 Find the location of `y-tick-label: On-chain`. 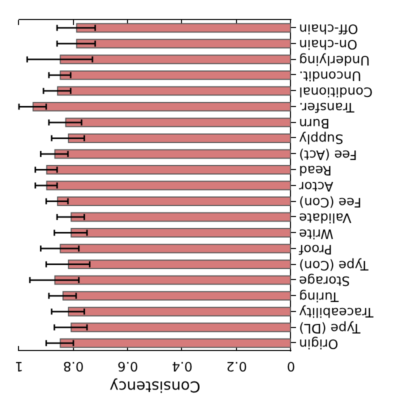

y-tick-label: On-chain is located at coordinates (328, 44).